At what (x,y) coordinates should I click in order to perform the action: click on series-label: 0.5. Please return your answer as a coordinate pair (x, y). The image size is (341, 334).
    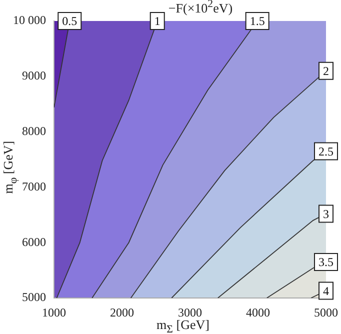
    Looking at the image, I should click on (70, 21).